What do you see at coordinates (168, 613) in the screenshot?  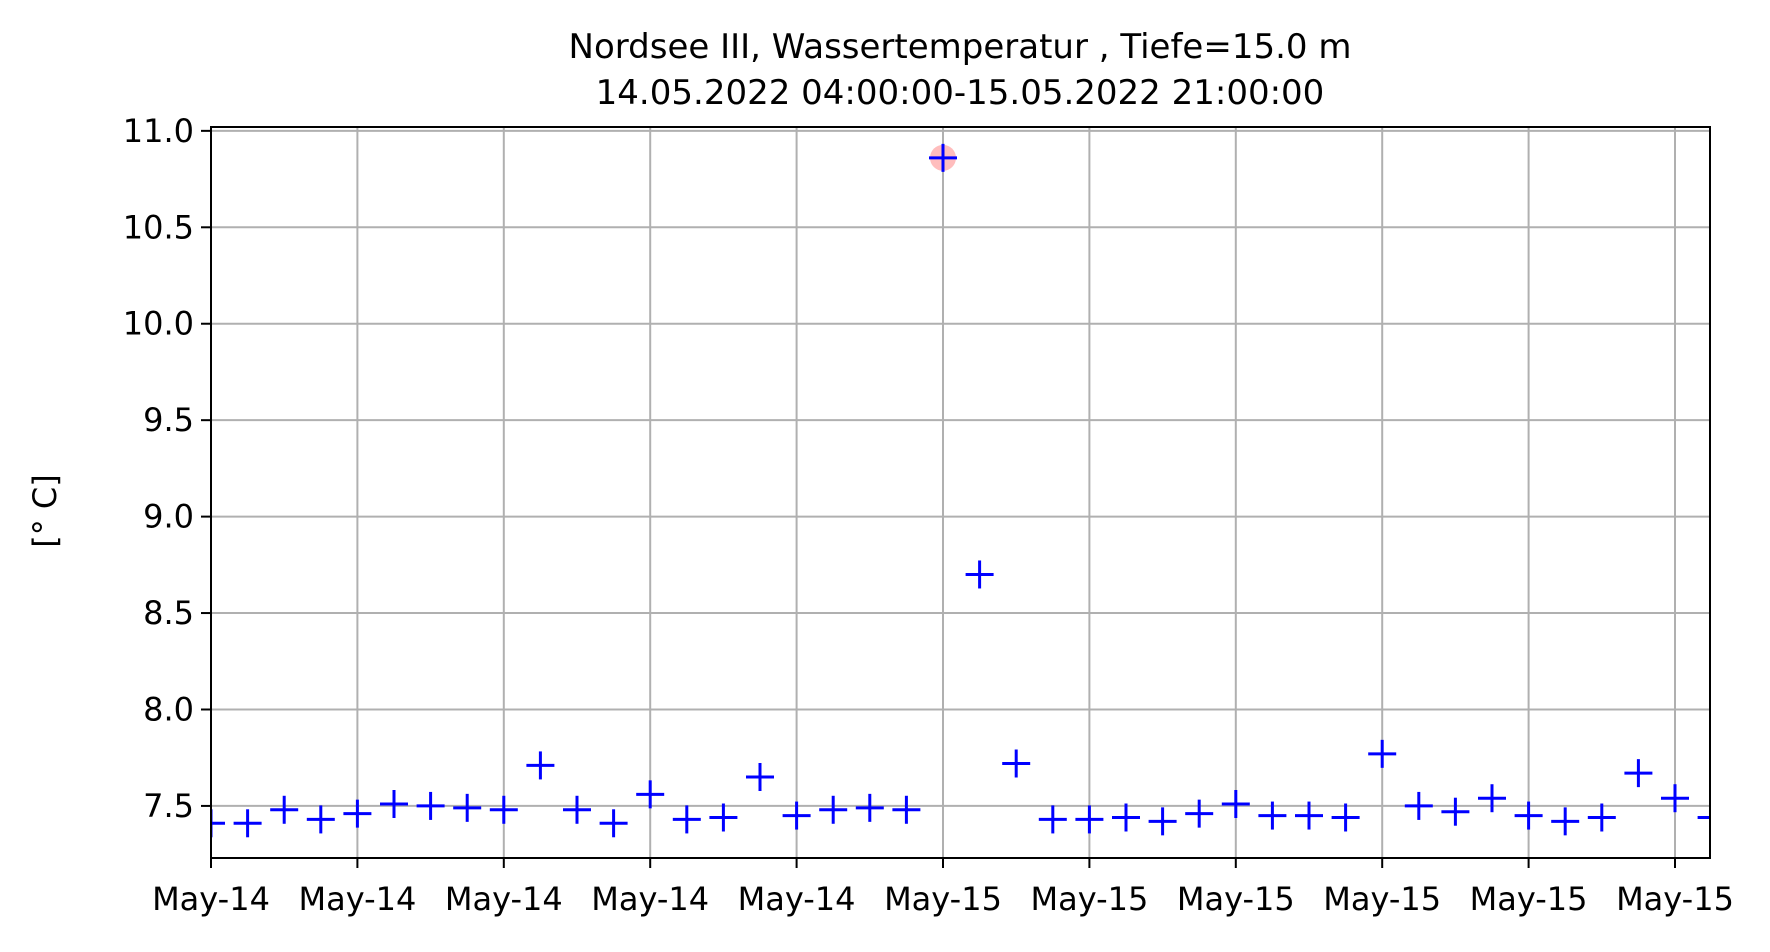 I see `y-tick-label: 8.5` at bounding box center [168, 613].